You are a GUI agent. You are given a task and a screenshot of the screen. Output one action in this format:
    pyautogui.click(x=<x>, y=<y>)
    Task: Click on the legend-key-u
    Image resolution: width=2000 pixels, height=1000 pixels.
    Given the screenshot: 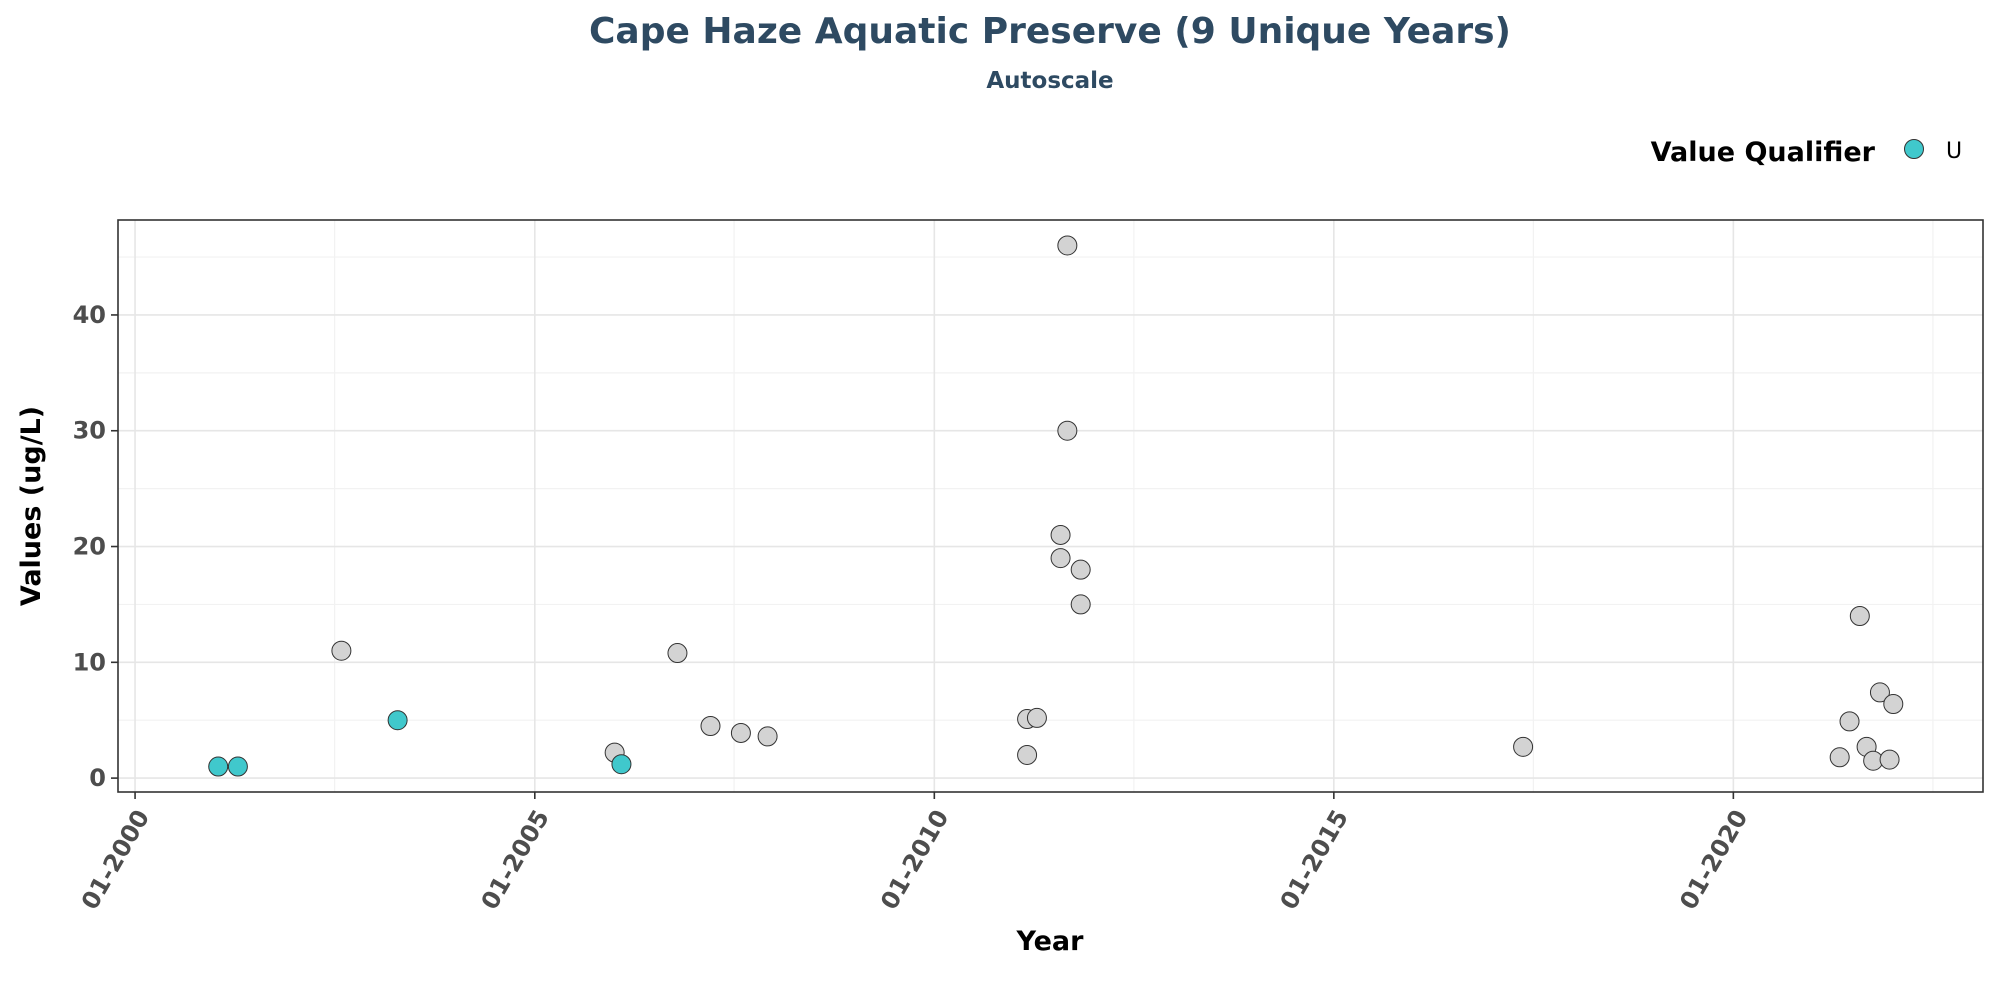 What is the action you would take?
    pyautogui.click(x=1914, y=149)
    